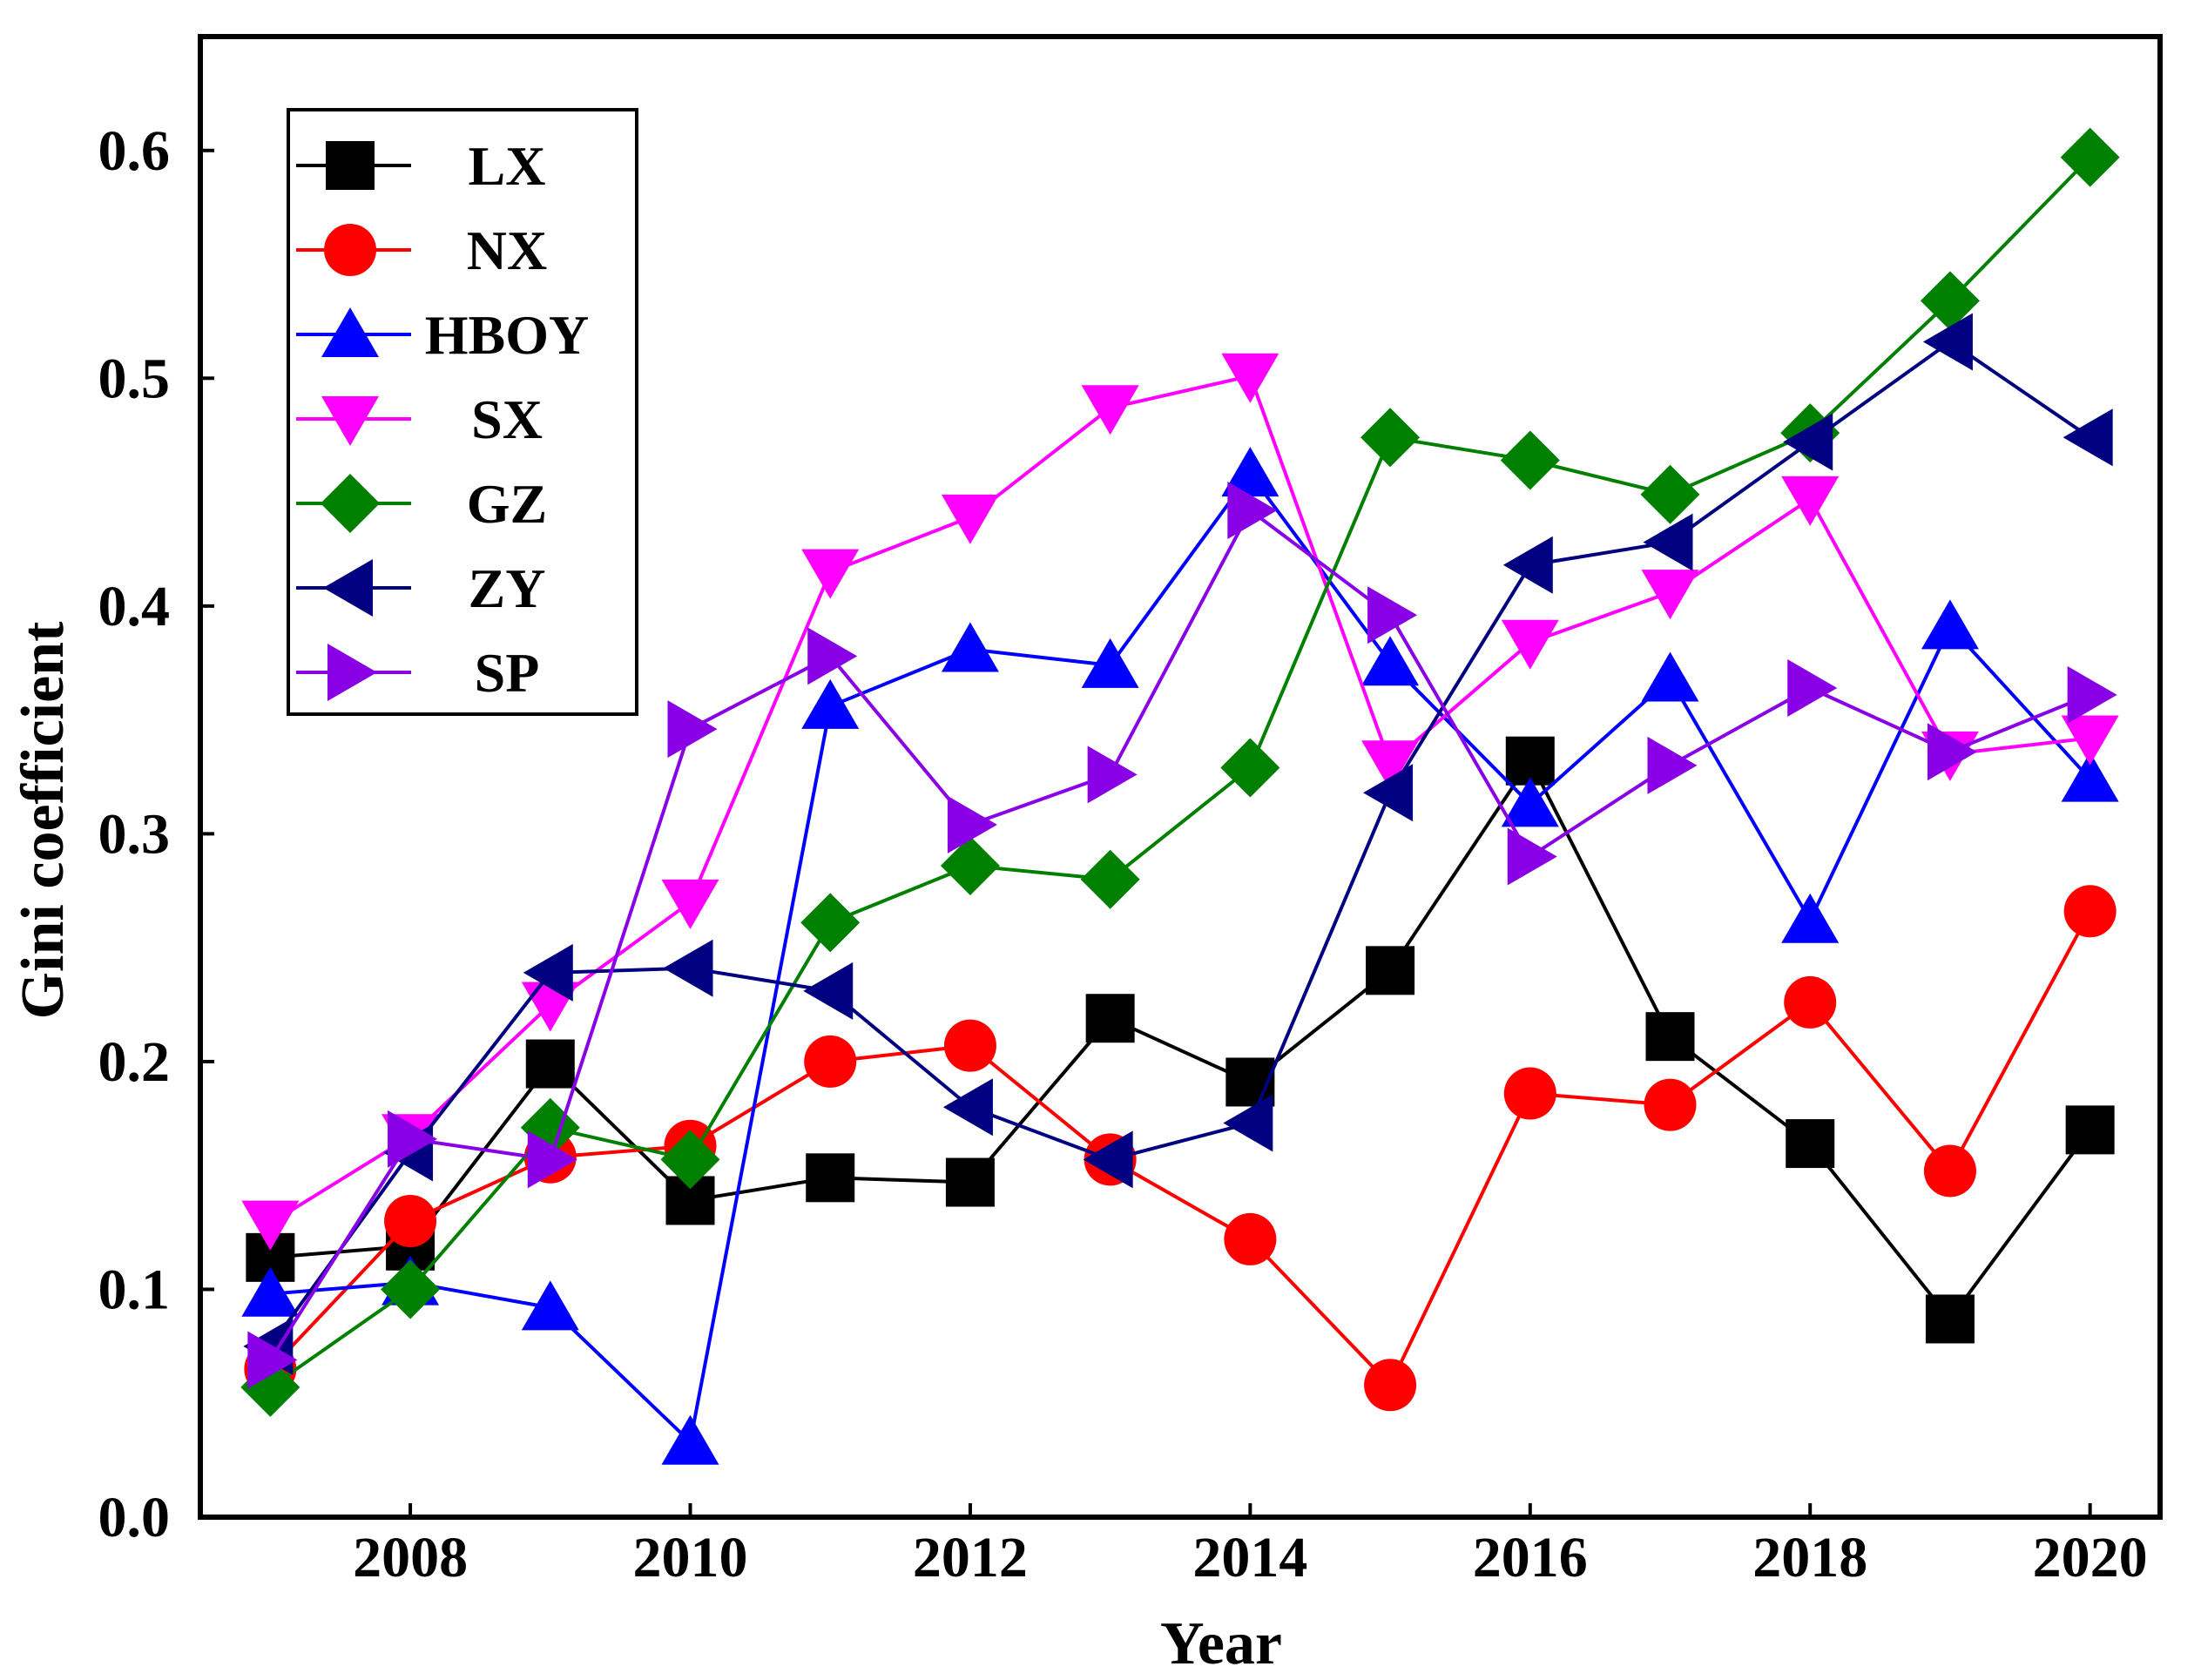 The width and height of the screenshot is (2201, 1680). Describe the element at coordinates (411, 1557) in the screenshot. I see `x-tick-label: 2008` at that location.